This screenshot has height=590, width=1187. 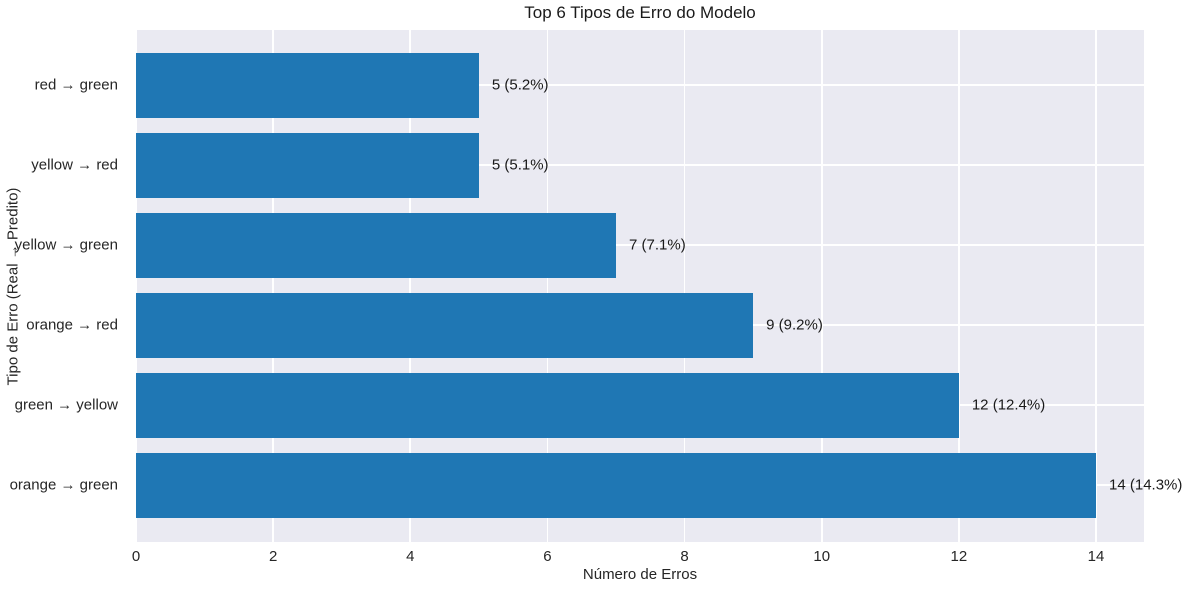 I want to click on y-tick-label: yellow → red, so click(x=74, y=165).